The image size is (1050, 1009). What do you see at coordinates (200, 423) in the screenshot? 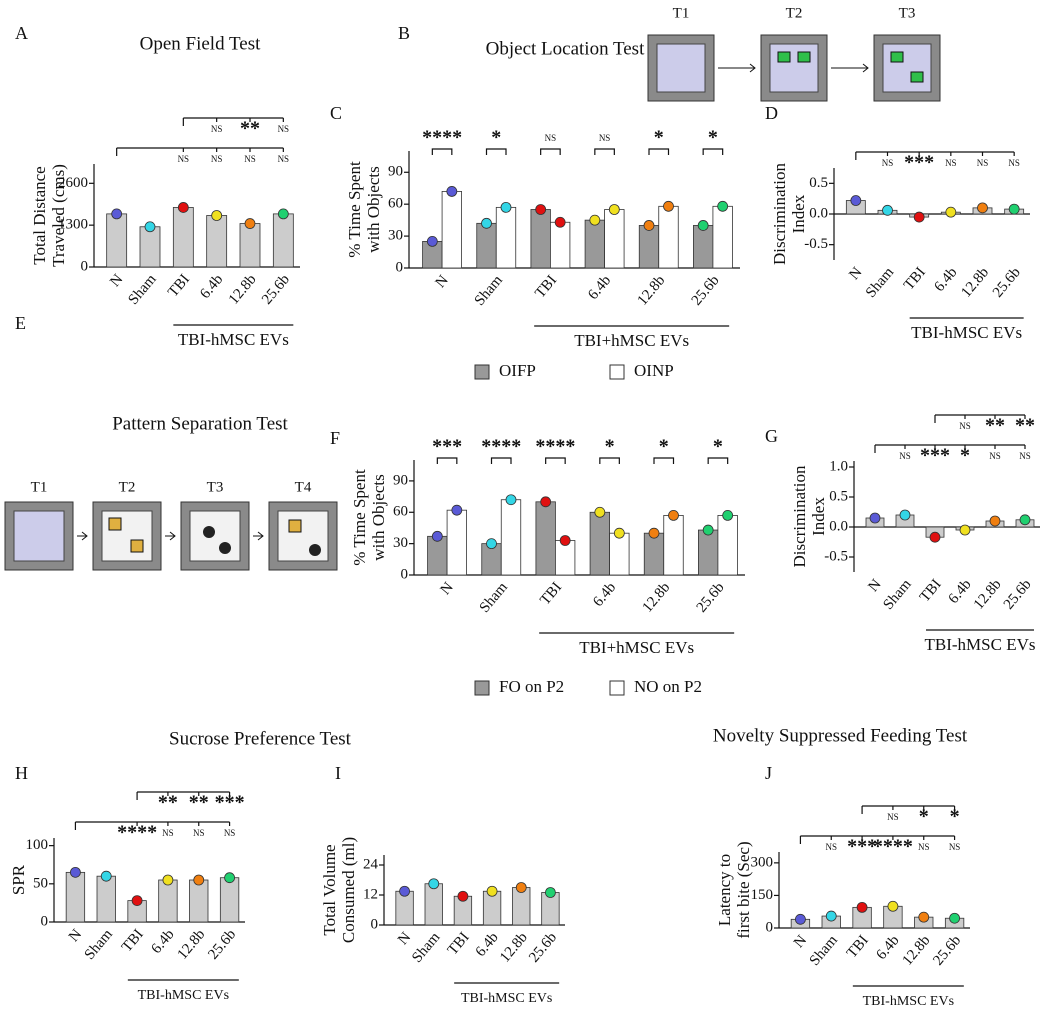
I see `diagram-title: Pattern Separation Test` at bounding box center [200, 423].